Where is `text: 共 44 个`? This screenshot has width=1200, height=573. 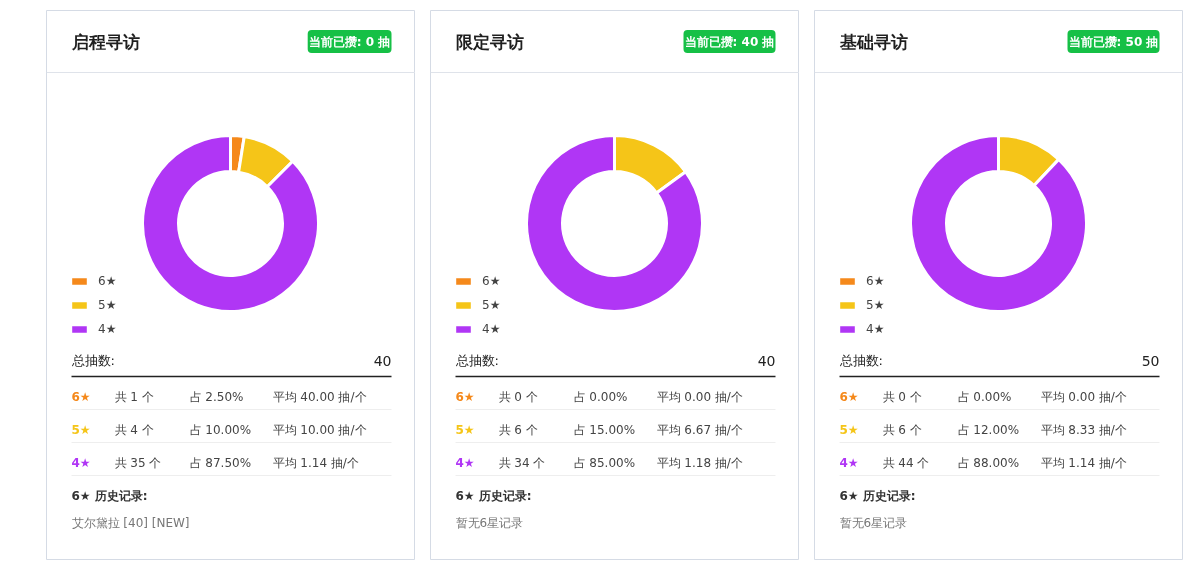
text: 共 44 个 is located at coordinates (906, 462).